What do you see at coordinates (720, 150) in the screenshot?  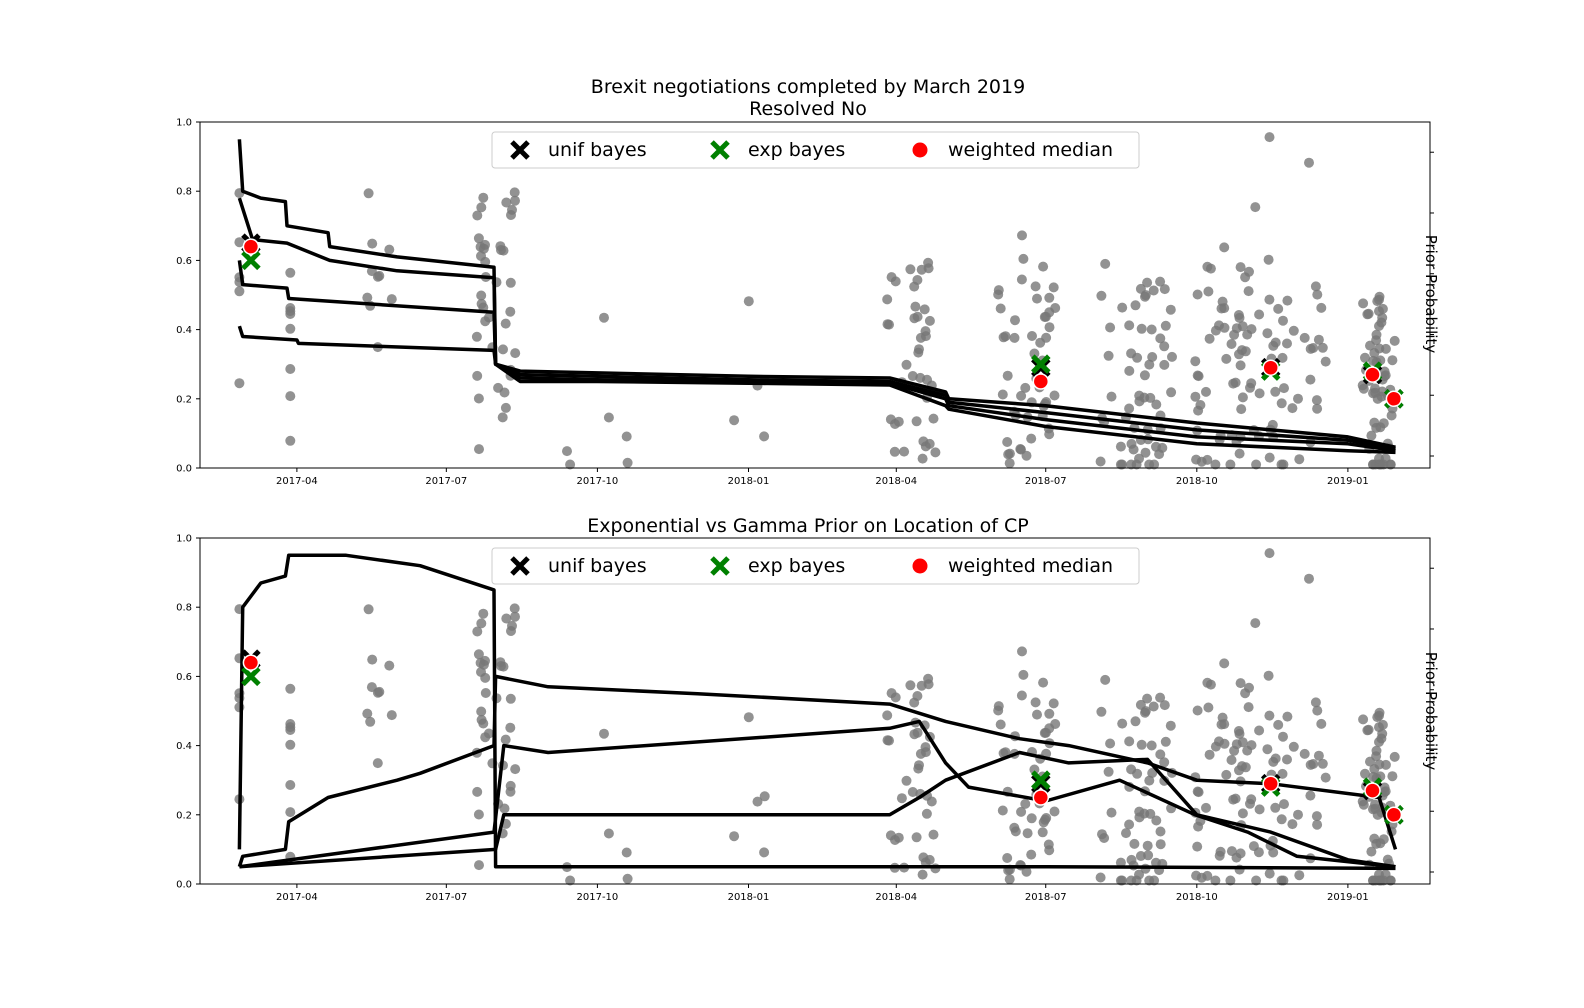 I see `legend-marker` at bounding box center [720, 150].